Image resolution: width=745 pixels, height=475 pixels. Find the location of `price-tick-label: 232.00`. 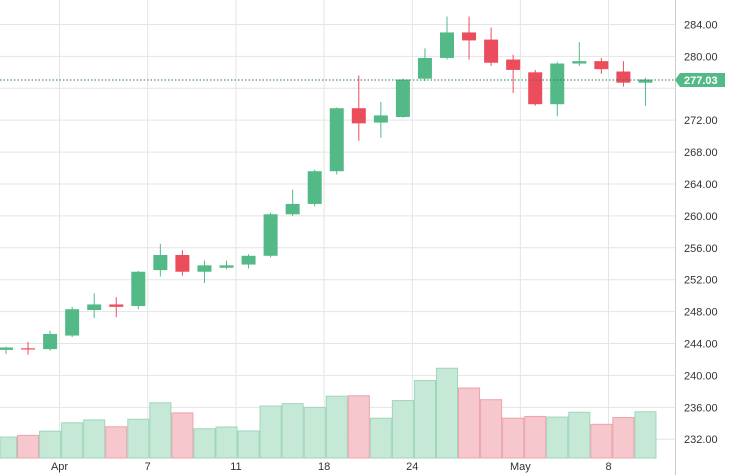

price-tick-label: 232.00 is located at coordinates (701, 440).